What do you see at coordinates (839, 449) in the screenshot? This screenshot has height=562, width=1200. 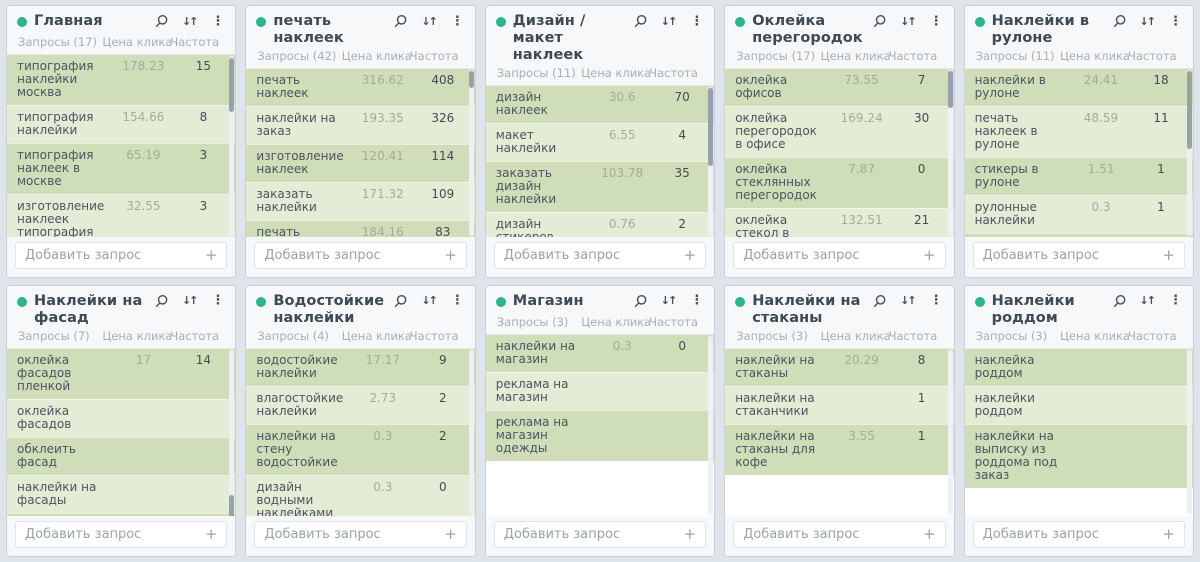 I see `query-row: наклейки на стаканы для кофе 3.55 1` at bounding box center [839, 449].